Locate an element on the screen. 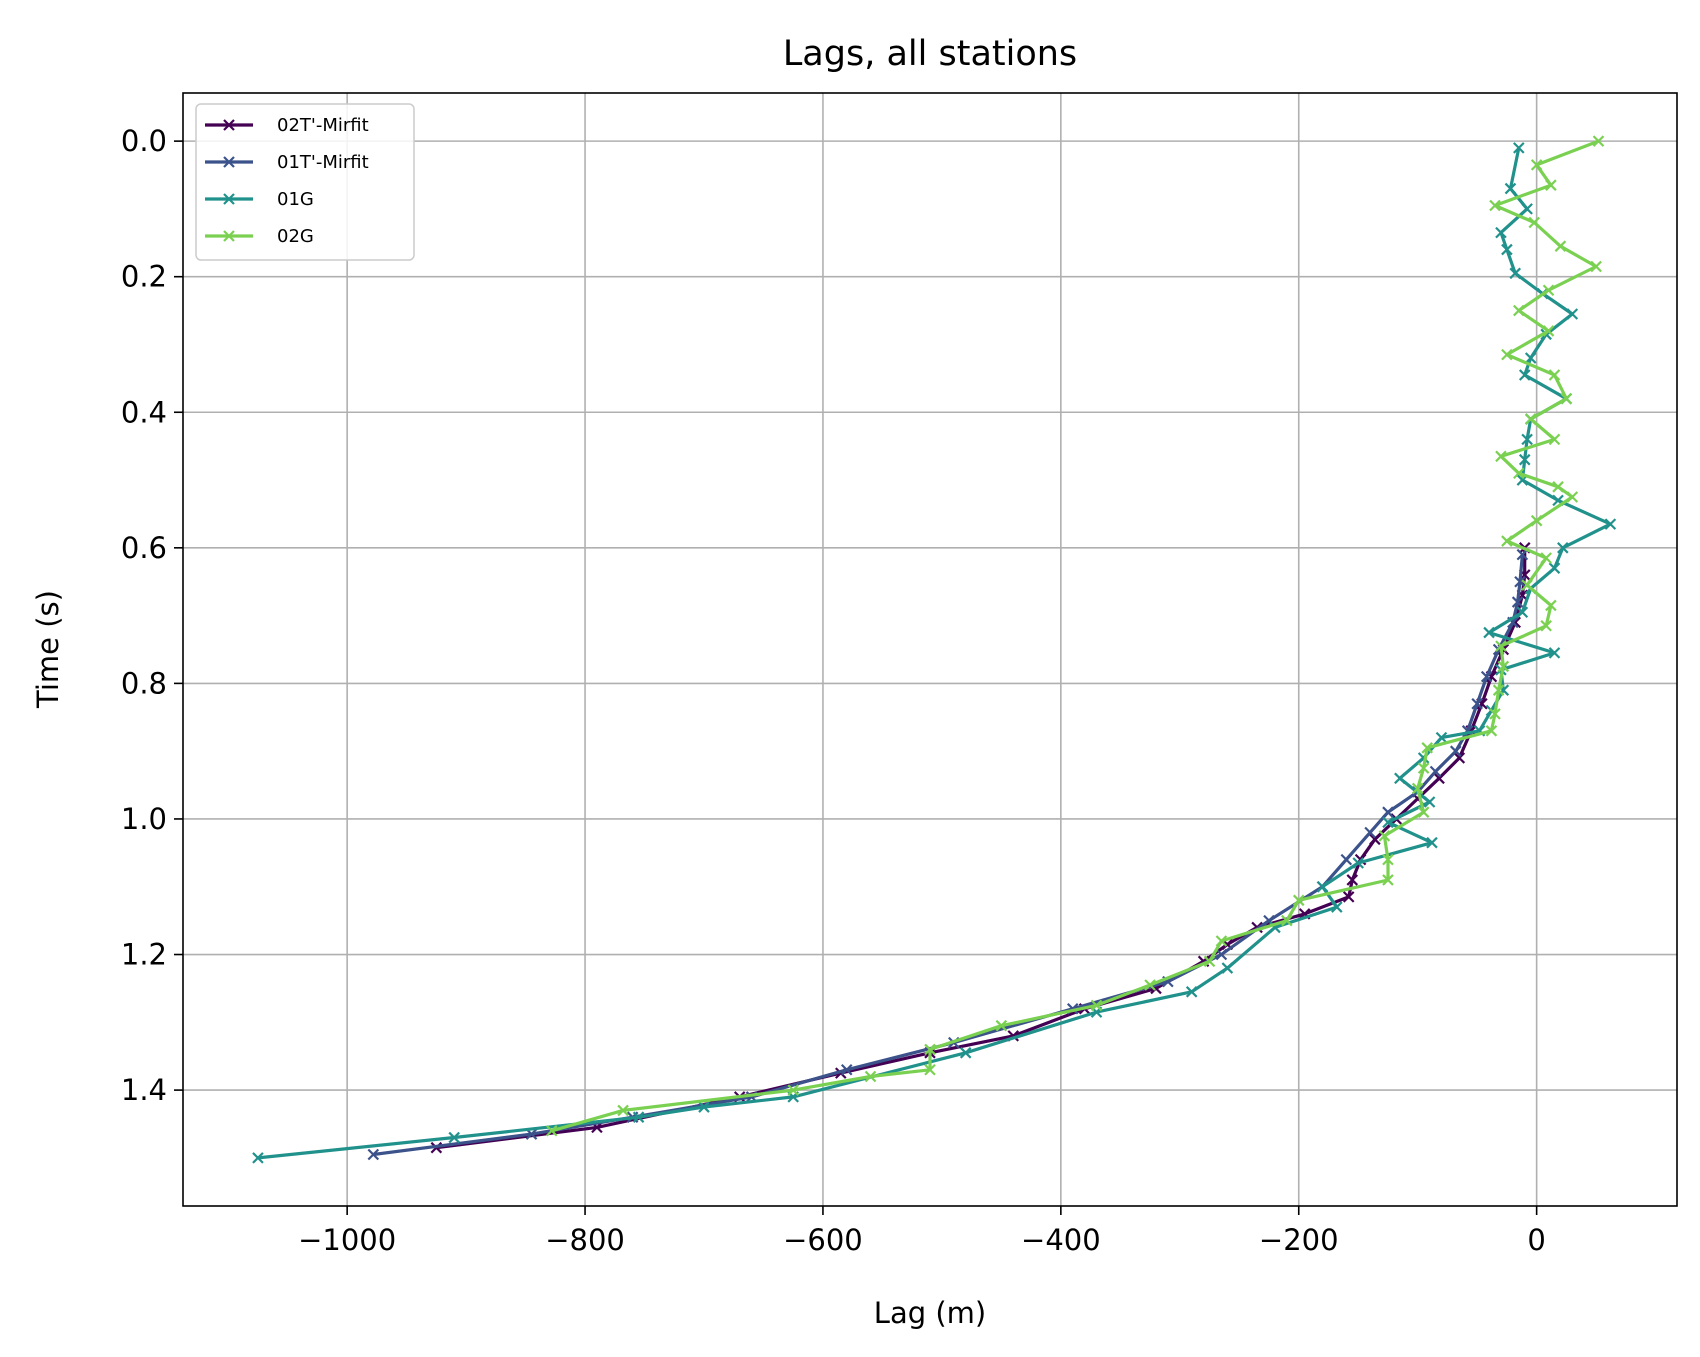 Image resolution: width=1700 pixels, height=1357 pixels. y-tick-label: 0.4 is located at coordinates (144, 412).